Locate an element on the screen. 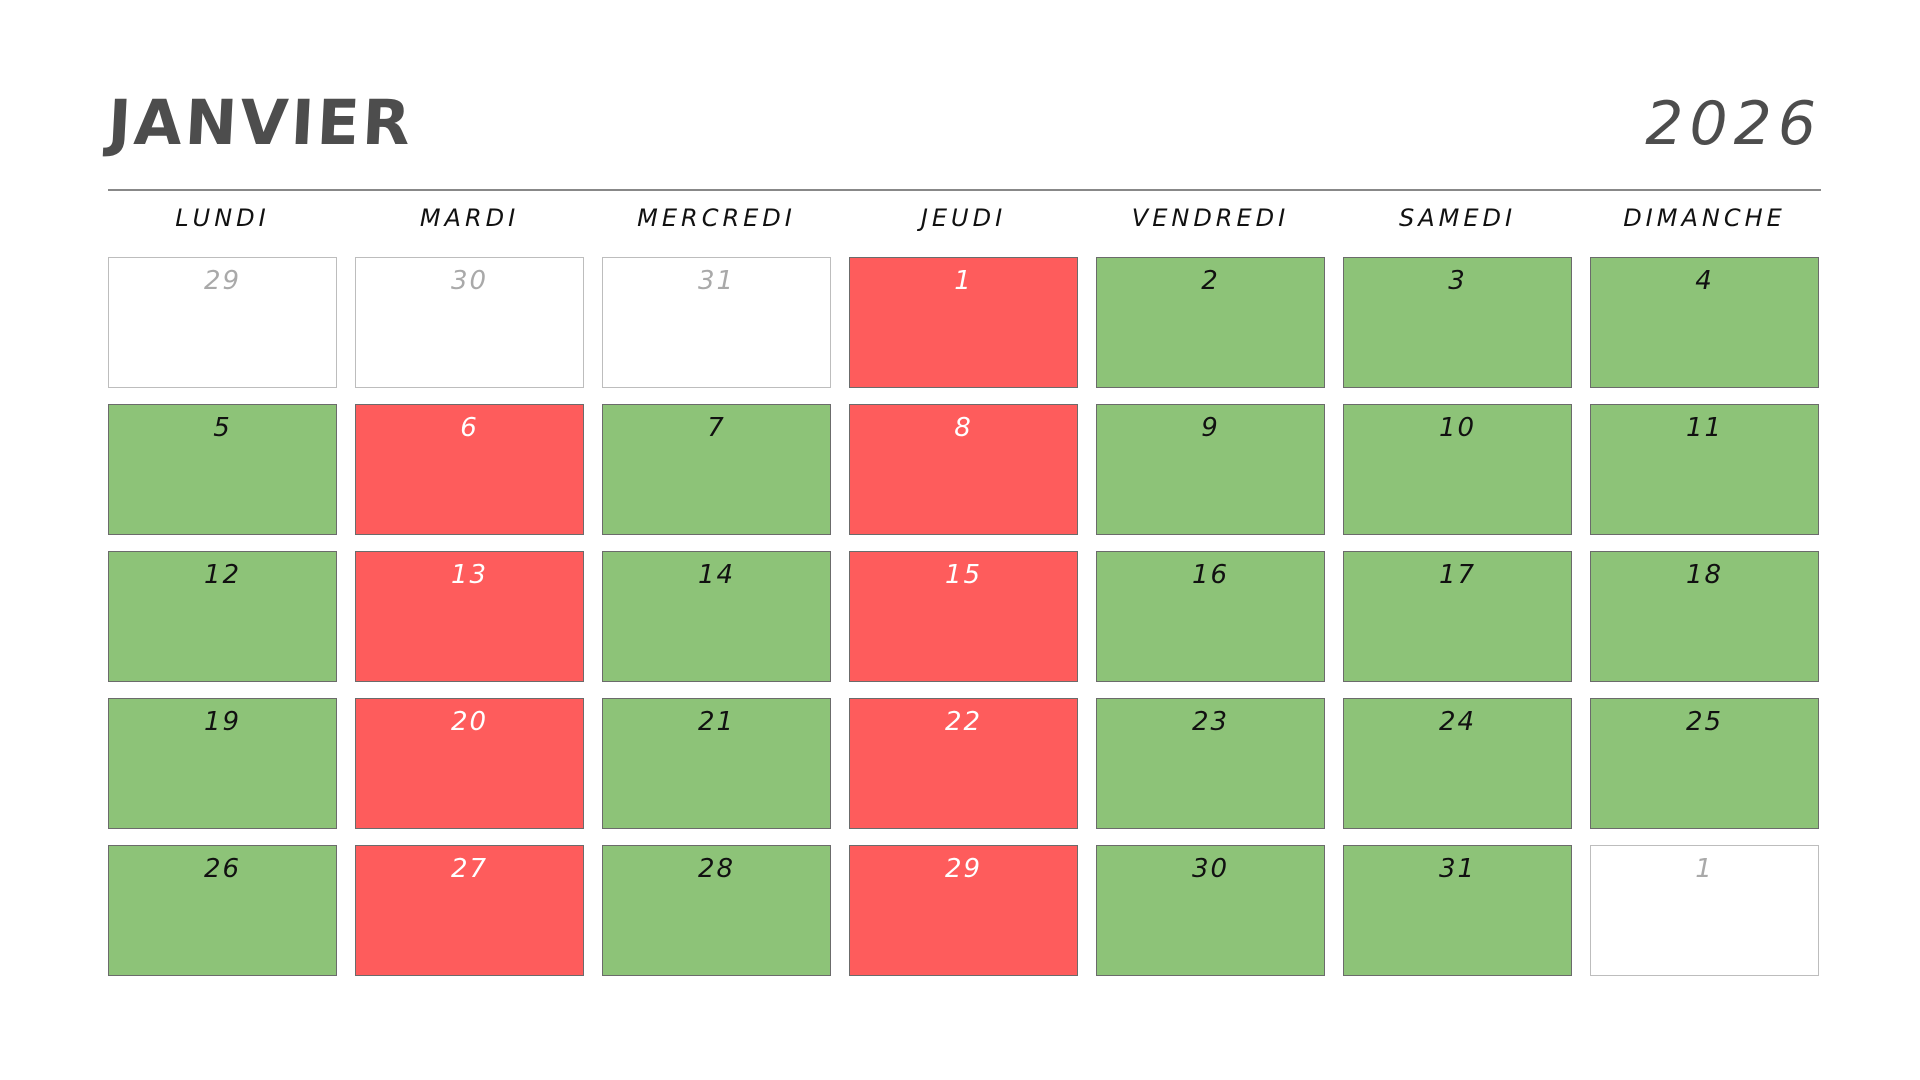  day-number: 19 is located at coordinates (222, 722).